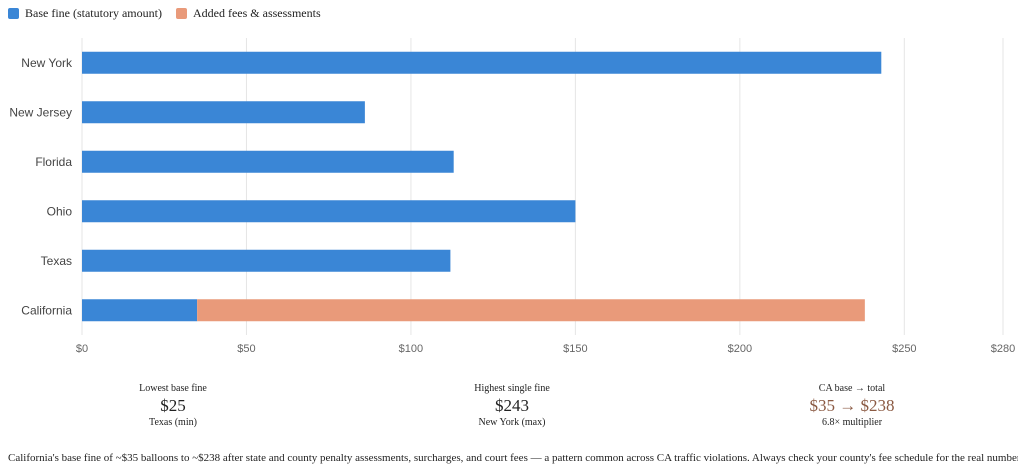 The width and height of the screenshot is (1024, 472). I want to click on legend-swatch-added-fees, so click(181, 13).